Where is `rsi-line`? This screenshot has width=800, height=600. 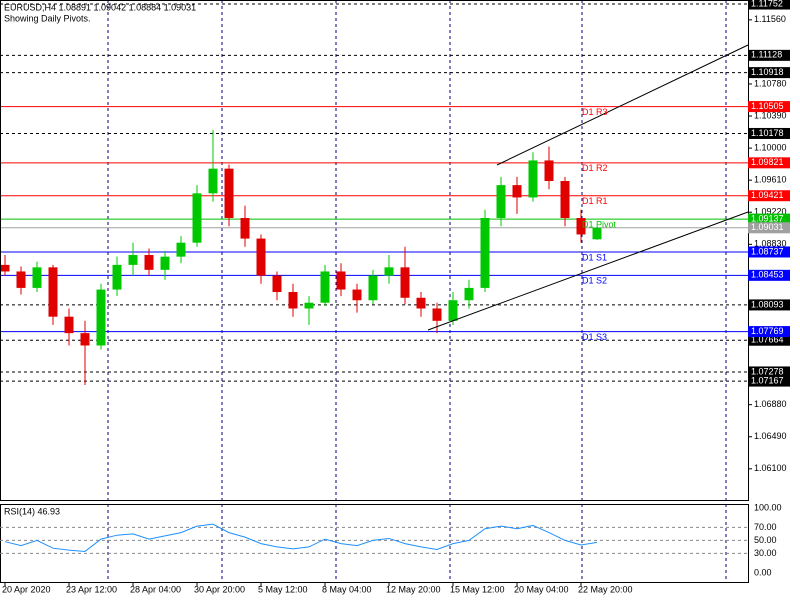
rsi-line is located at coordinates (301, 537).